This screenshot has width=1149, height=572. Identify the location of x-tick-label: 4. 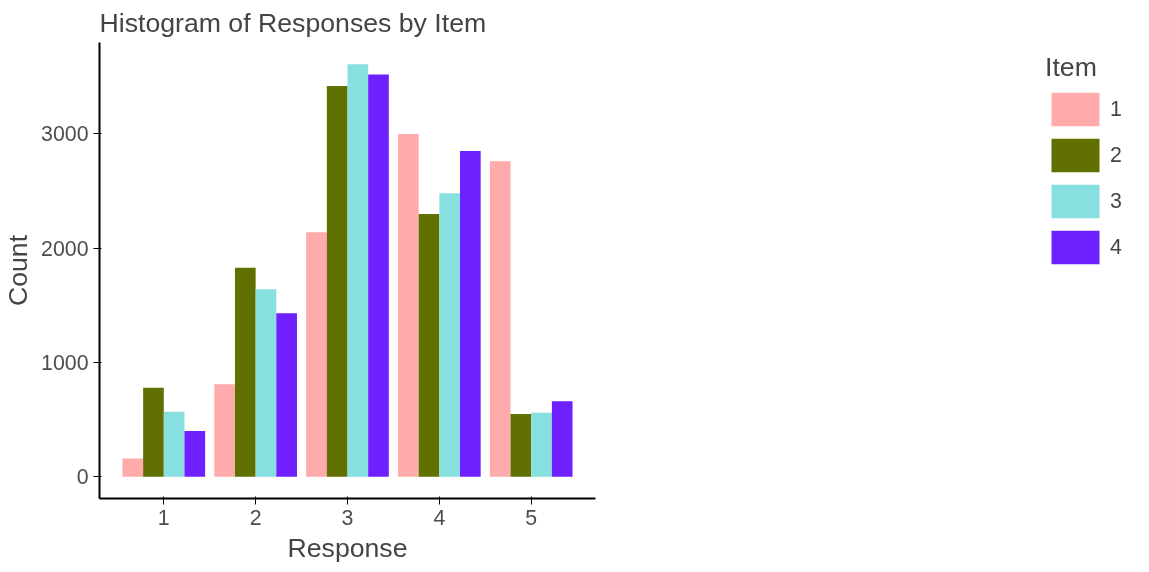
(439, 517).